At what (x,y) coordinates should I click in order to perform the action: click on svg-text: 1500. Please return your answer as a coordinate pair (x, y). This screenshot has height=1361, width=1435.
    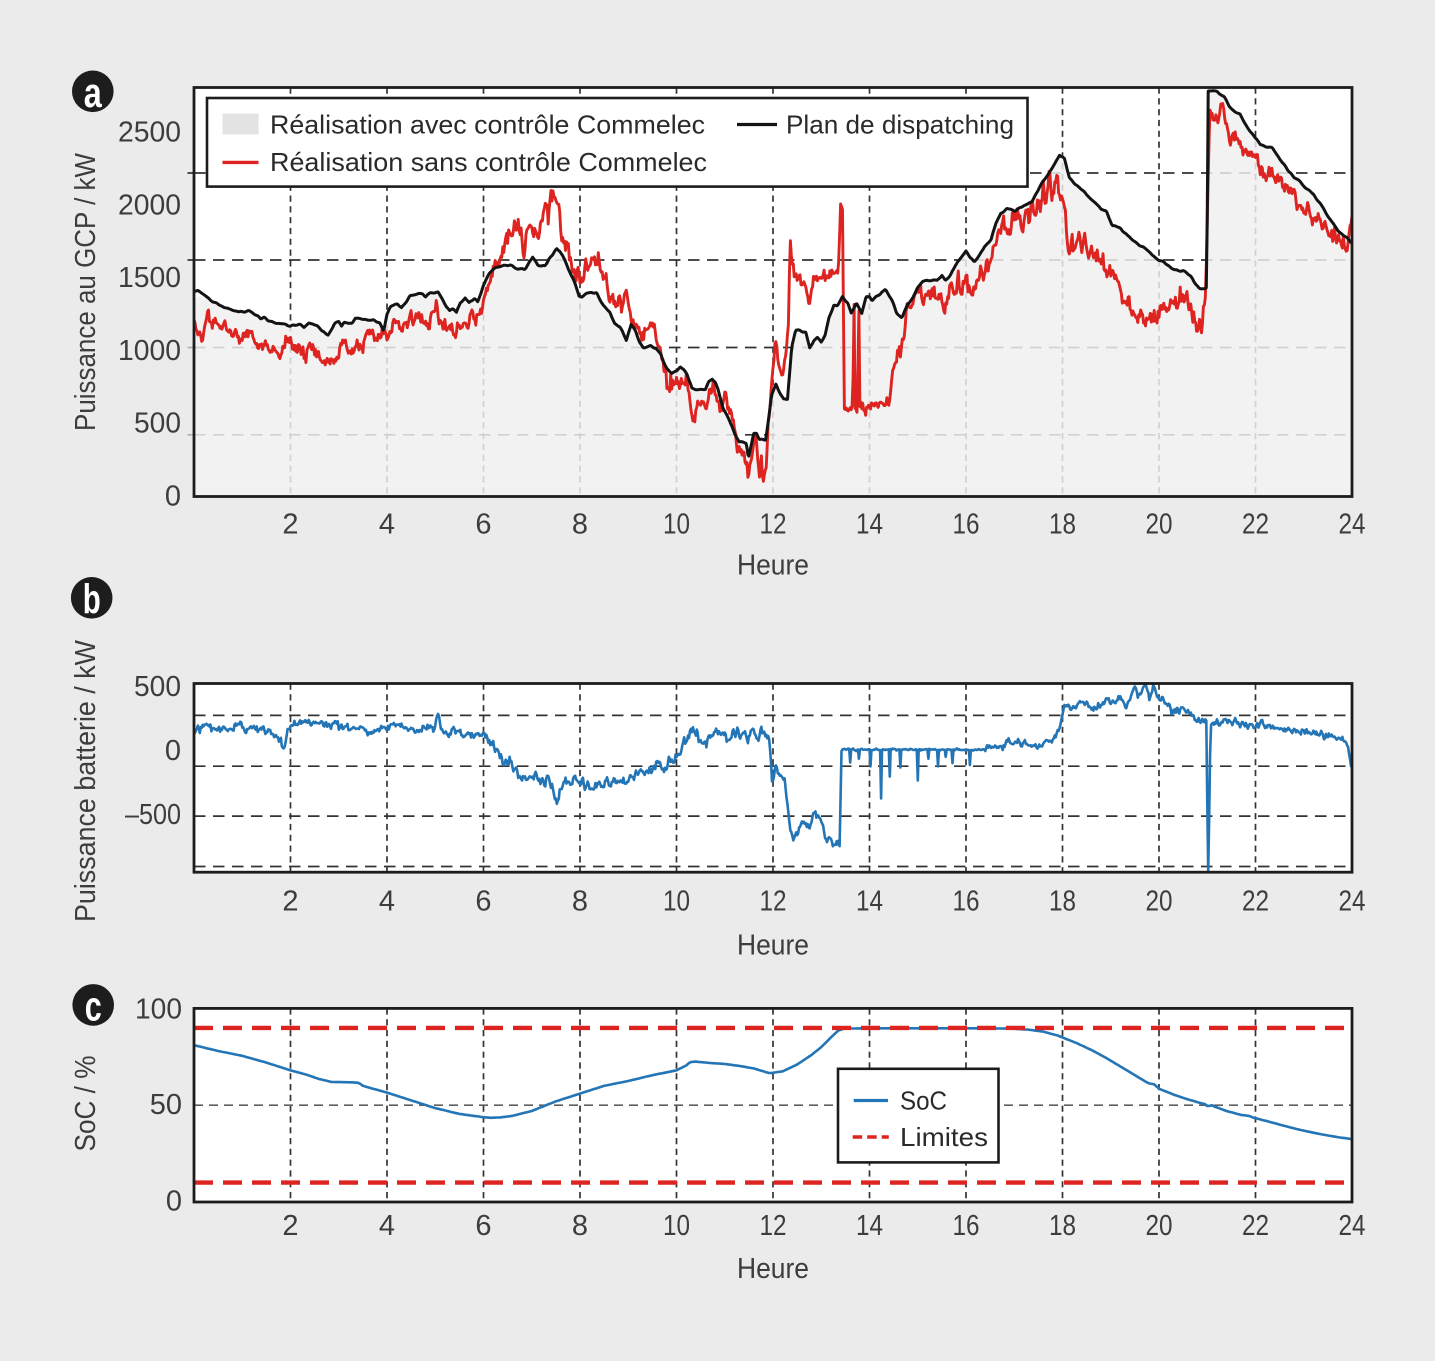
    Looking at the image, I should click on (149, 278).